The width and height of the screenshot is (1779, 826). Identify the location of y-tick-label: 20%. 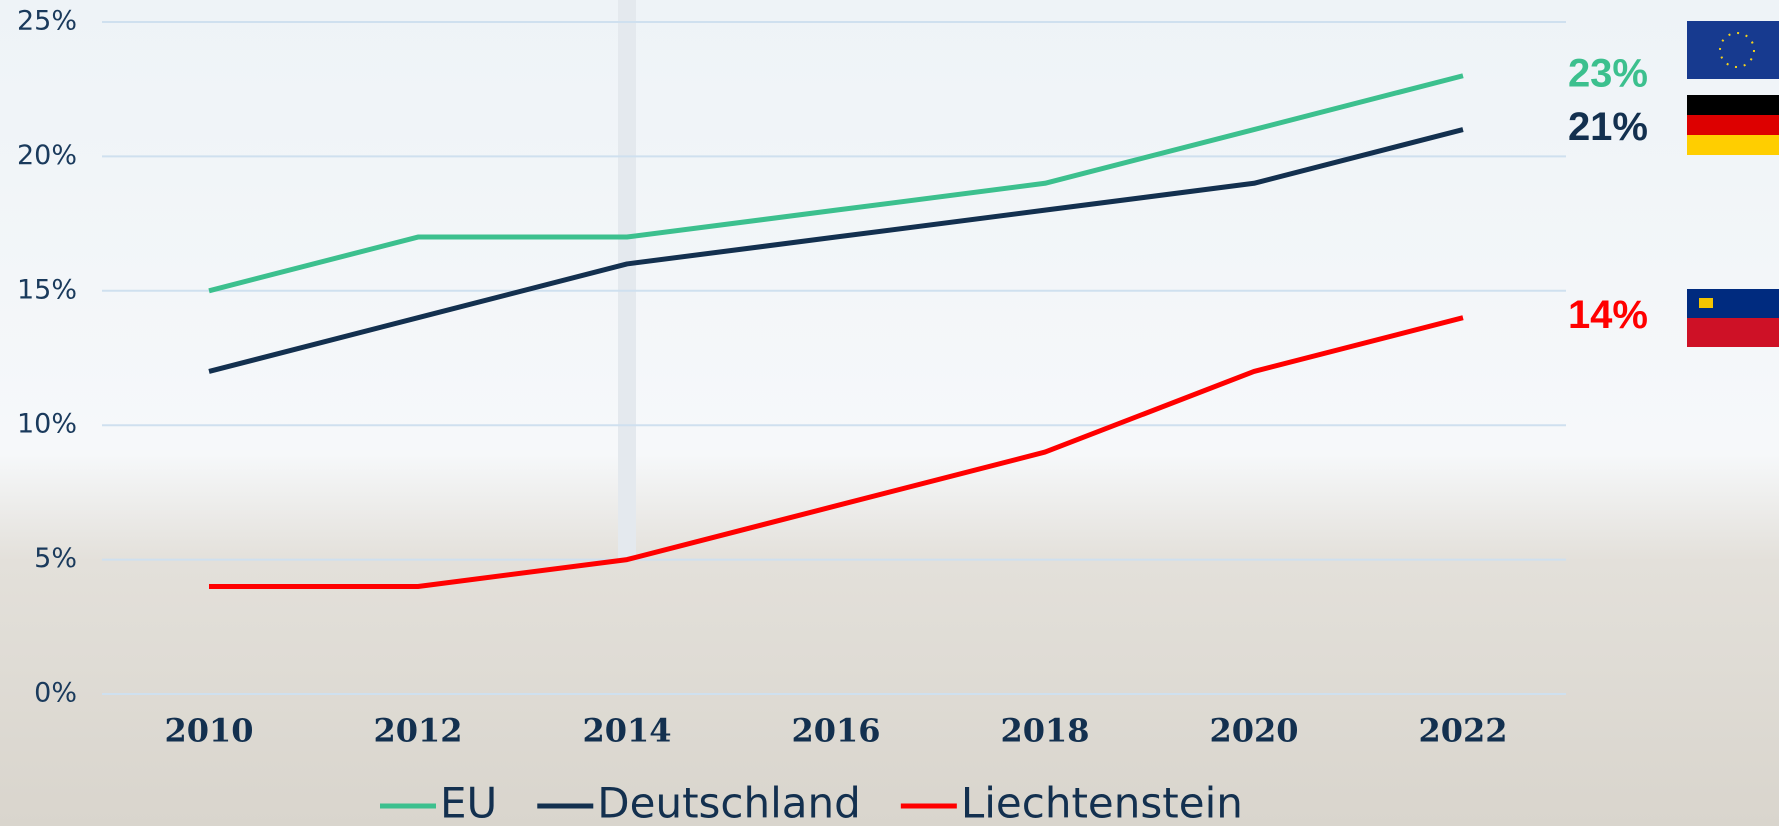
(47, 155).